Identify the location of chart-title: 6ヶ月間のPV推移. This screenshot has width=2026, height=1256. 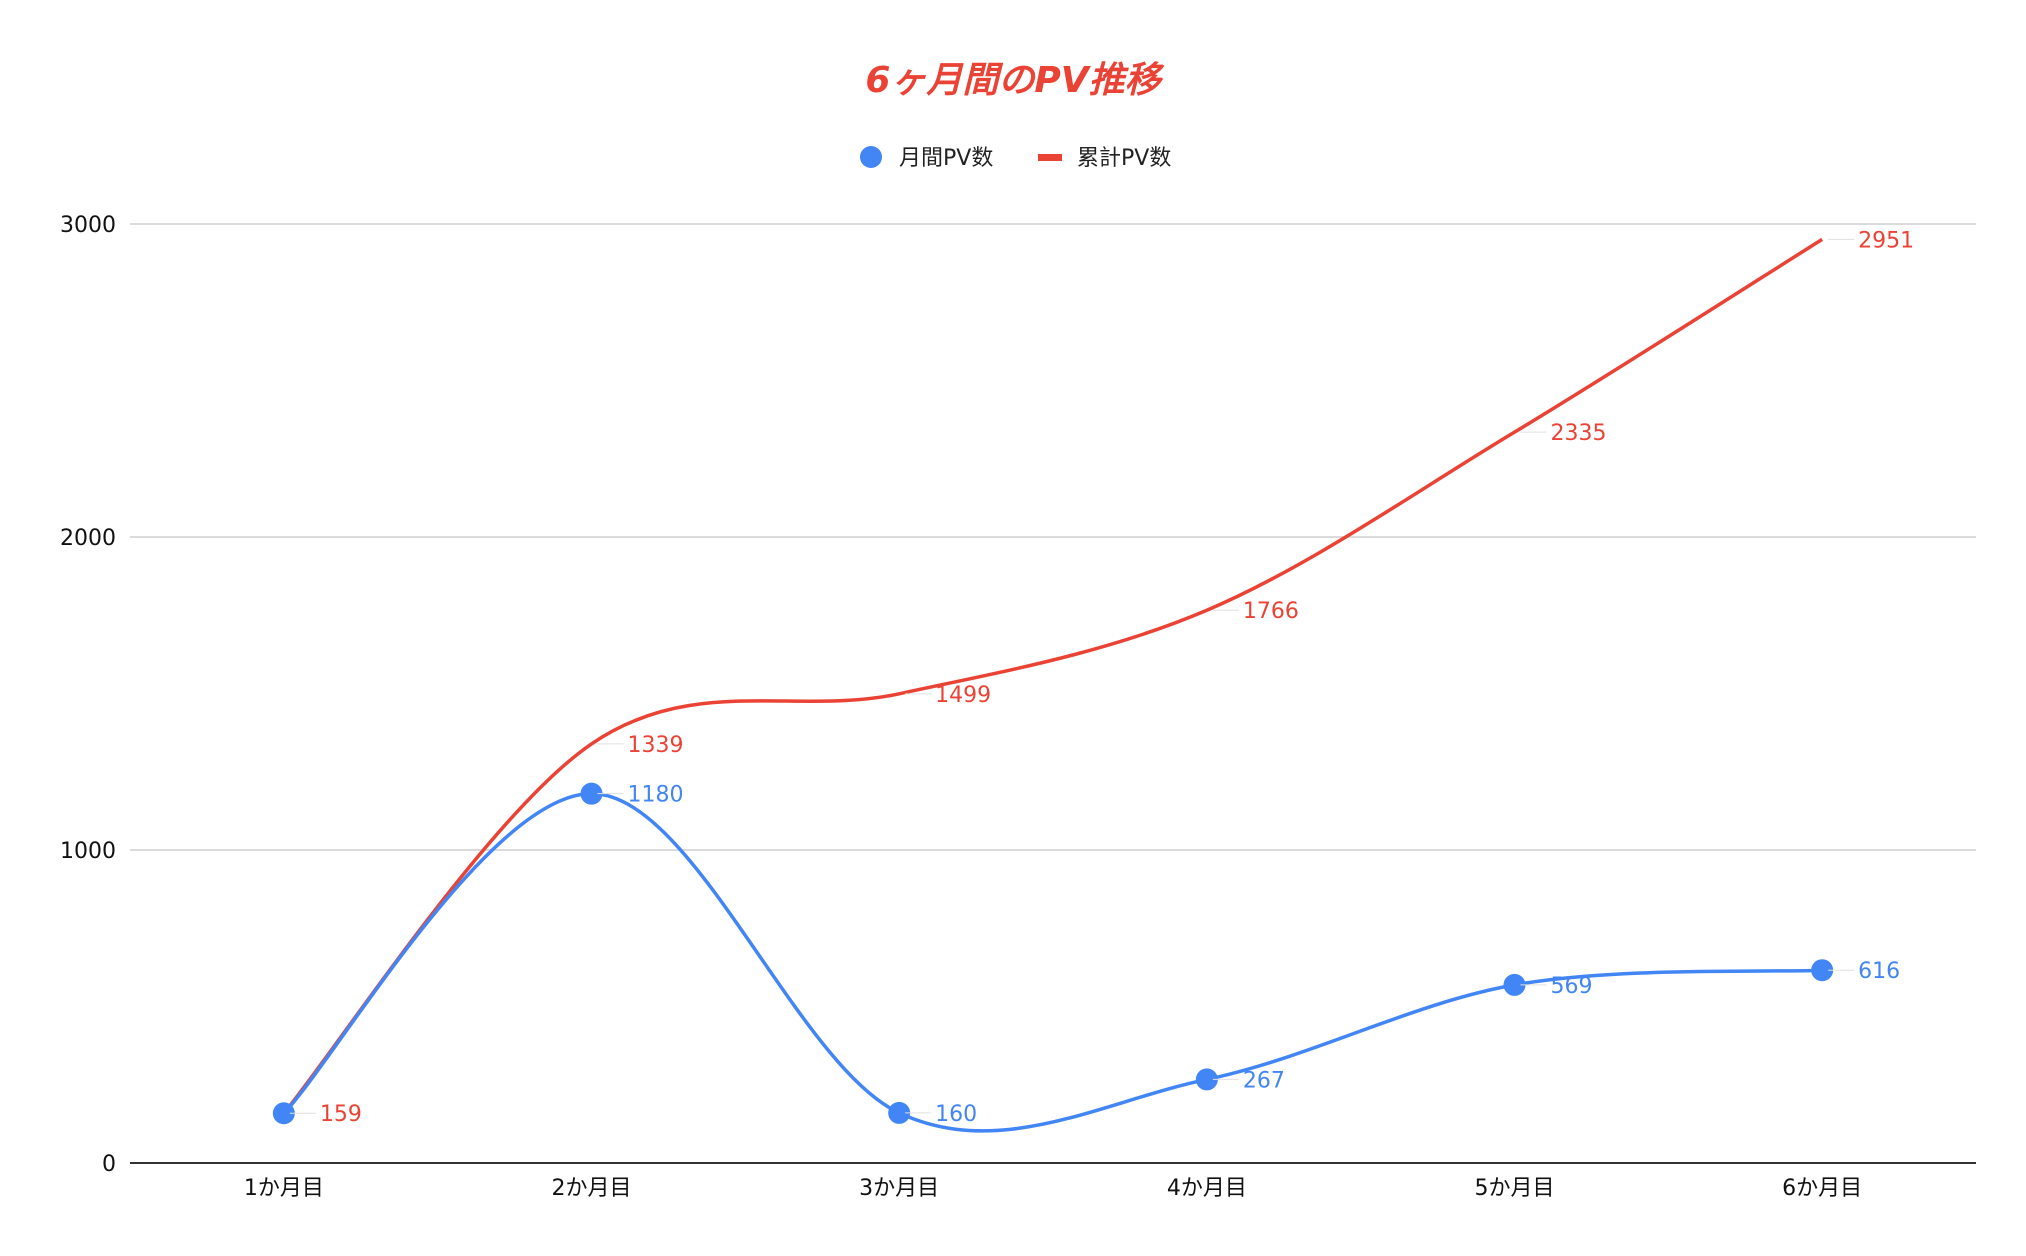
(1014, 80).